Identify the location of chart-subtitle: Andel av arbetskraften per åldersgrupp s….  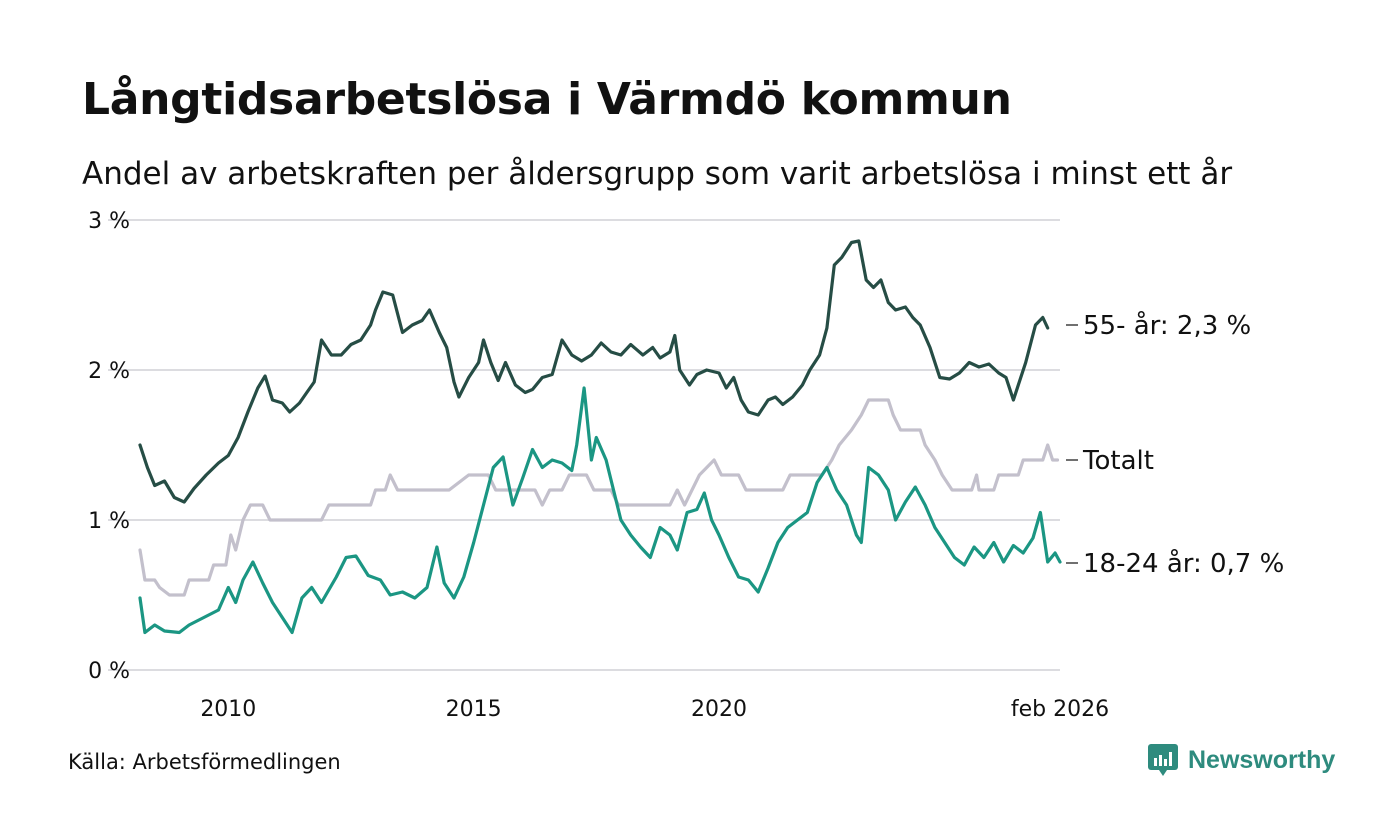
(657, 174).